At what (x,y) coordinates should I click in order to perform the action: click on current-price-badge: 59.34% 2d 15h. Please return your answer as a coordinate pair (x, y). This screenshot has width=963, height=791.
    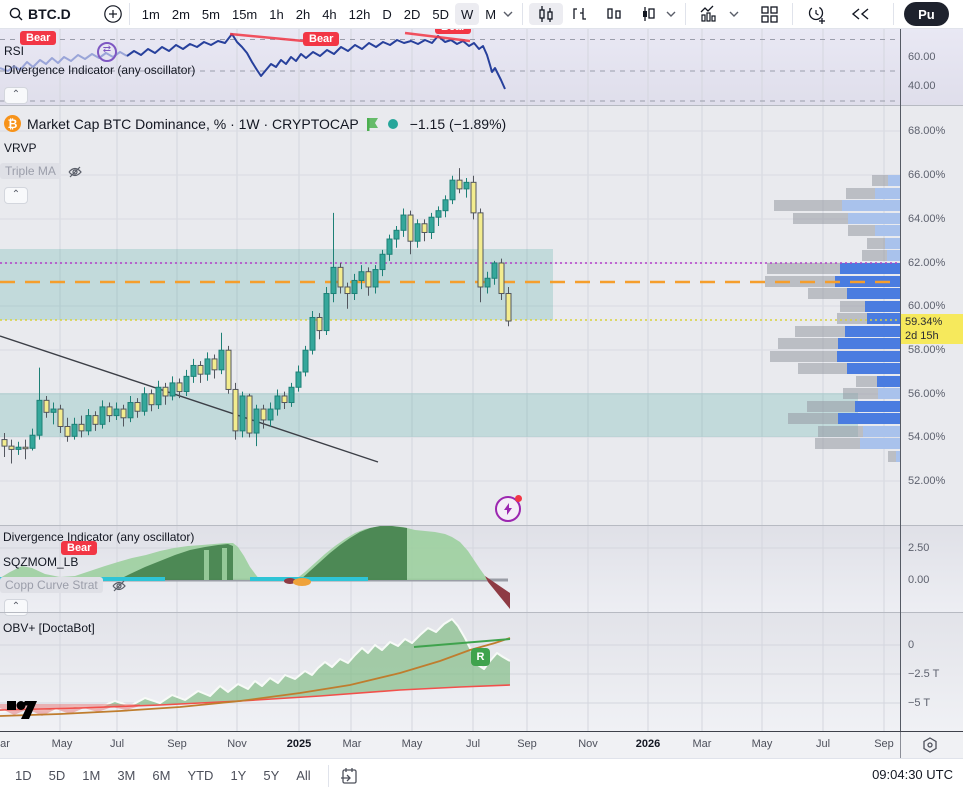
    Looking at the image, I should click on (932, 329).